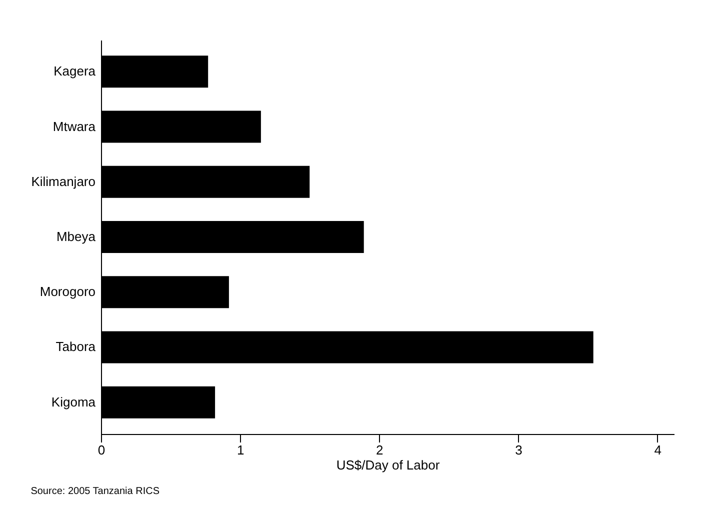 This screenshot has height=526, width=704. What do you see at coordinates (63, 181) in the screenshot?
I see `y-tick-label: Kilimanjaro` at bounding box center [63, 181].